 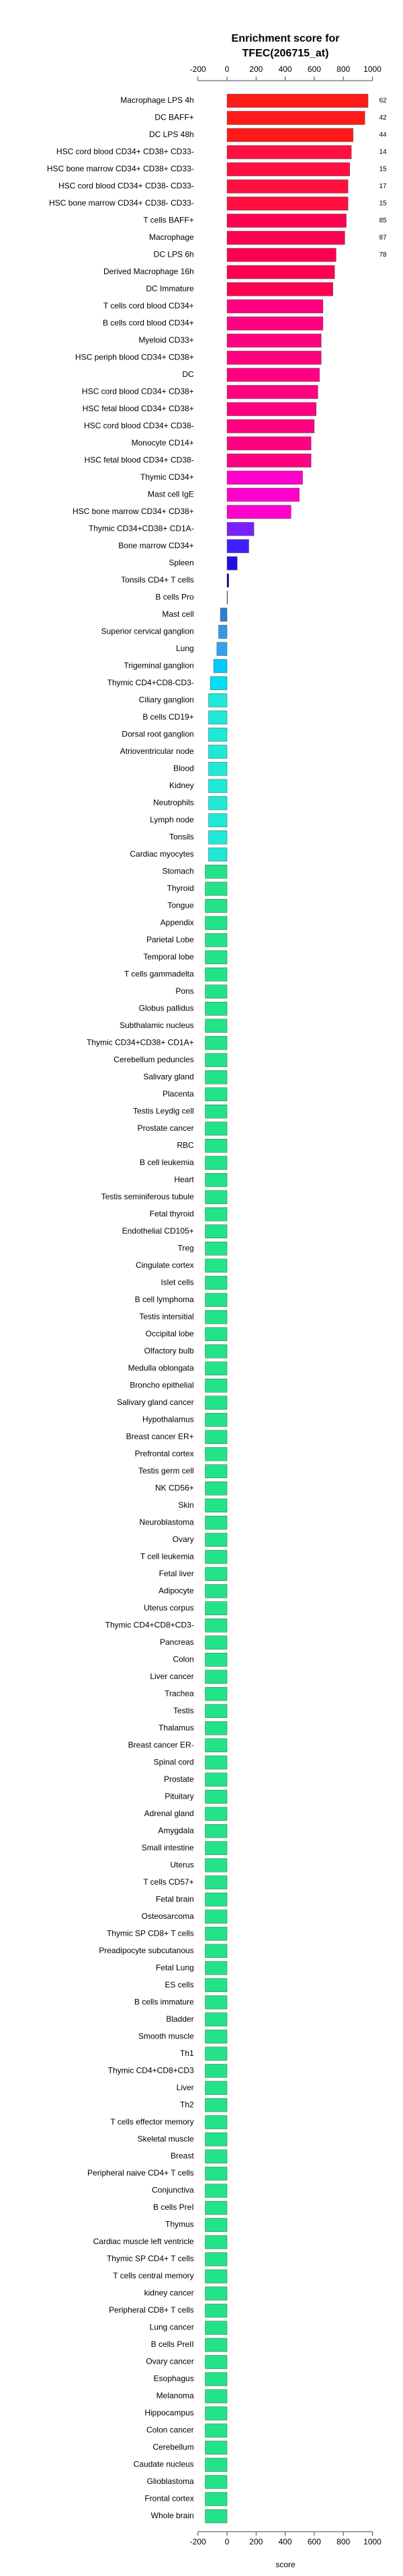 What do you see at coordinates (256, 2541) in the screenshot?
I see `x-tick-label: 200` at bounding box center [256, 2541].